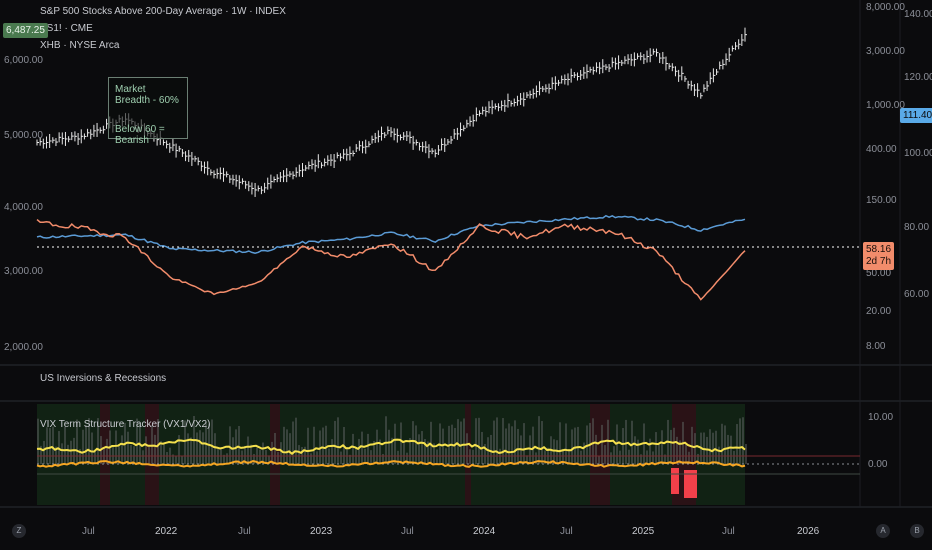  I want to click on vix-axis-label: 0.00, so click(878, 464).